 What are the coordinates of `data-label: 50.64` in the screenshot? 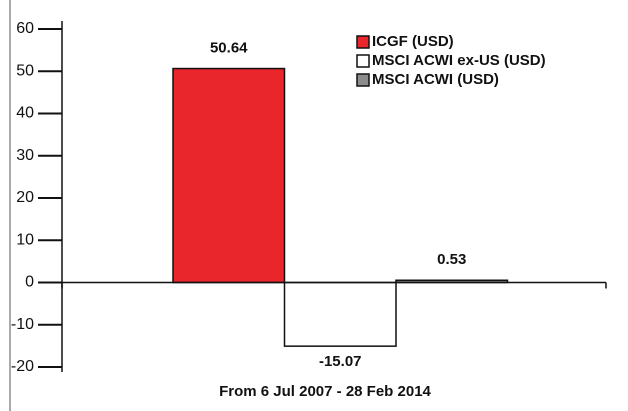 It's located at (229, 48).